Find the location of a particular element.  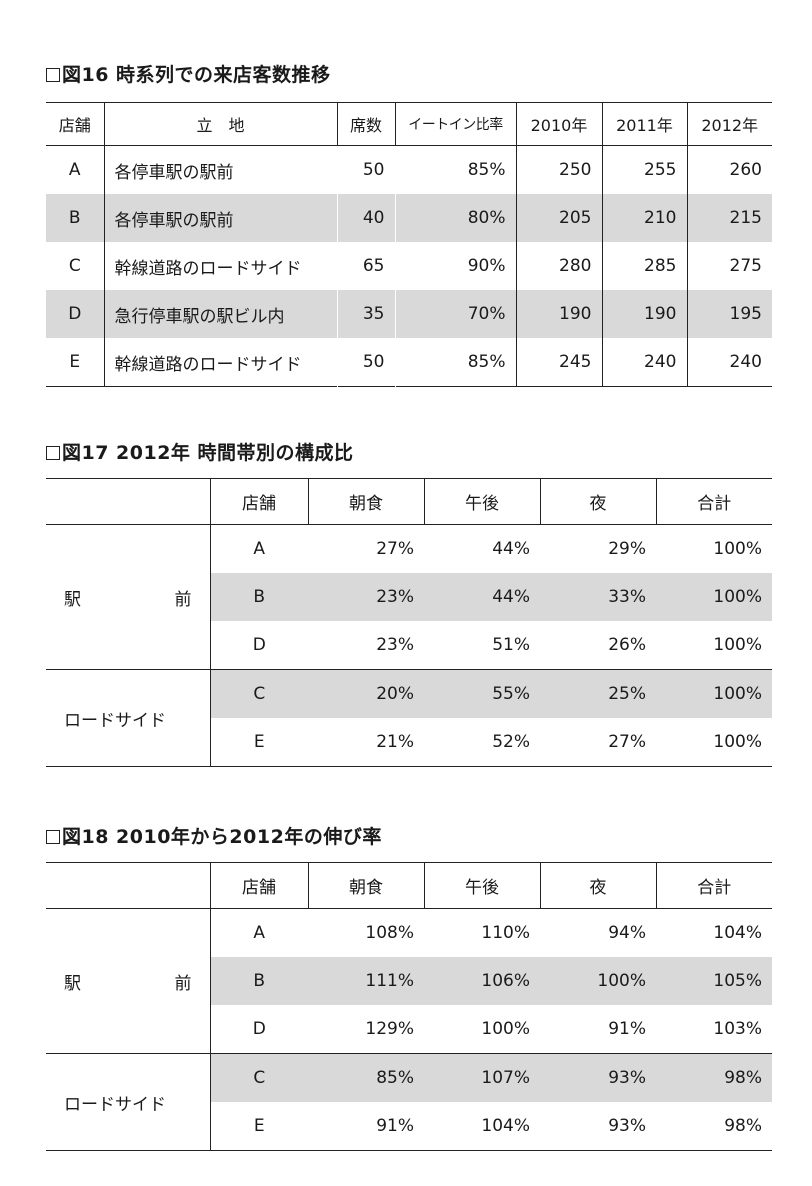

cell-2010: 245 is located at coordinates (558, 362).